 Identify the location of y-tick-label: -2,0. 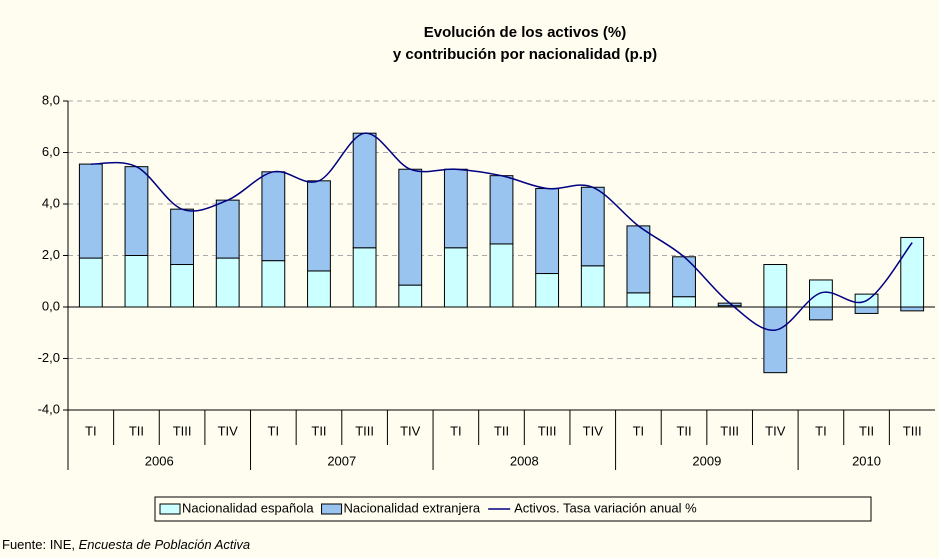
(49, 357).